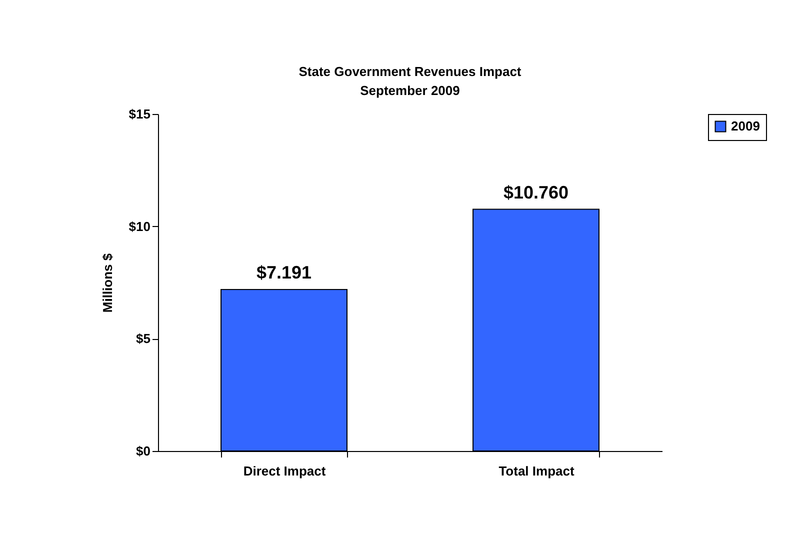  Describe the element at coordinates (284, 272) in the screenshot. I see `data-label: $7.191` at that location.